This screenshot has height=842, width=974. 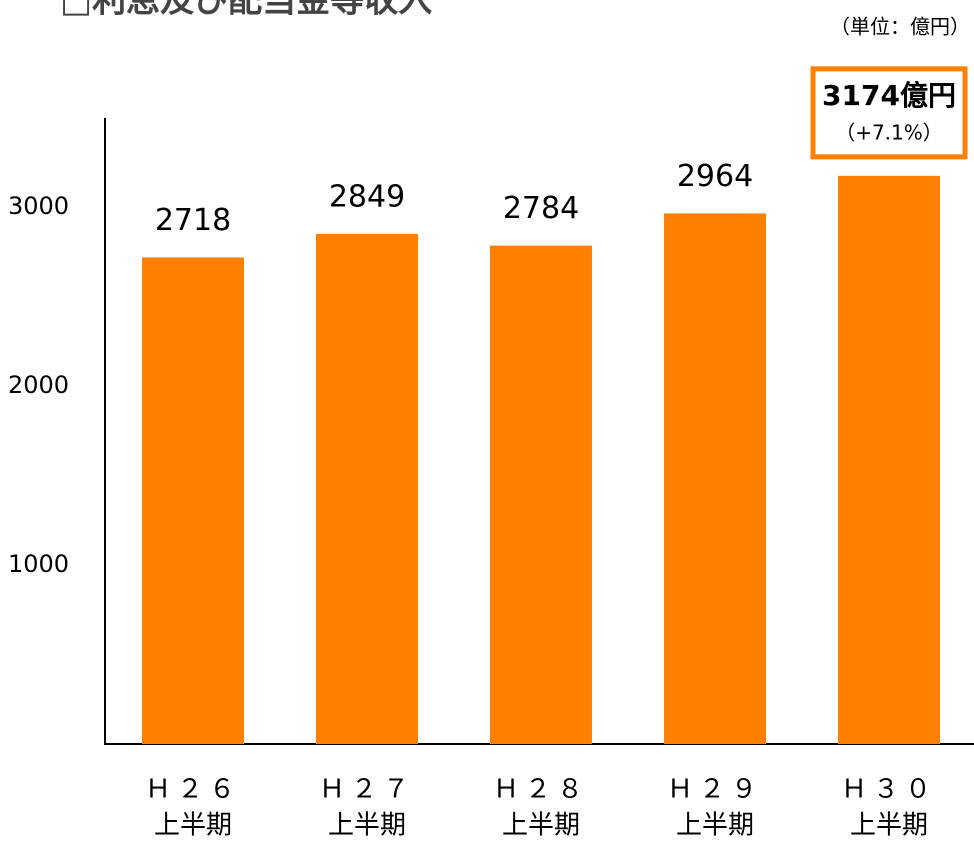 What do you see at coordinates (541, 790) in the screenshot?
I see `x-tick-label: Ｈ２８` at bounding box center [541, 790].